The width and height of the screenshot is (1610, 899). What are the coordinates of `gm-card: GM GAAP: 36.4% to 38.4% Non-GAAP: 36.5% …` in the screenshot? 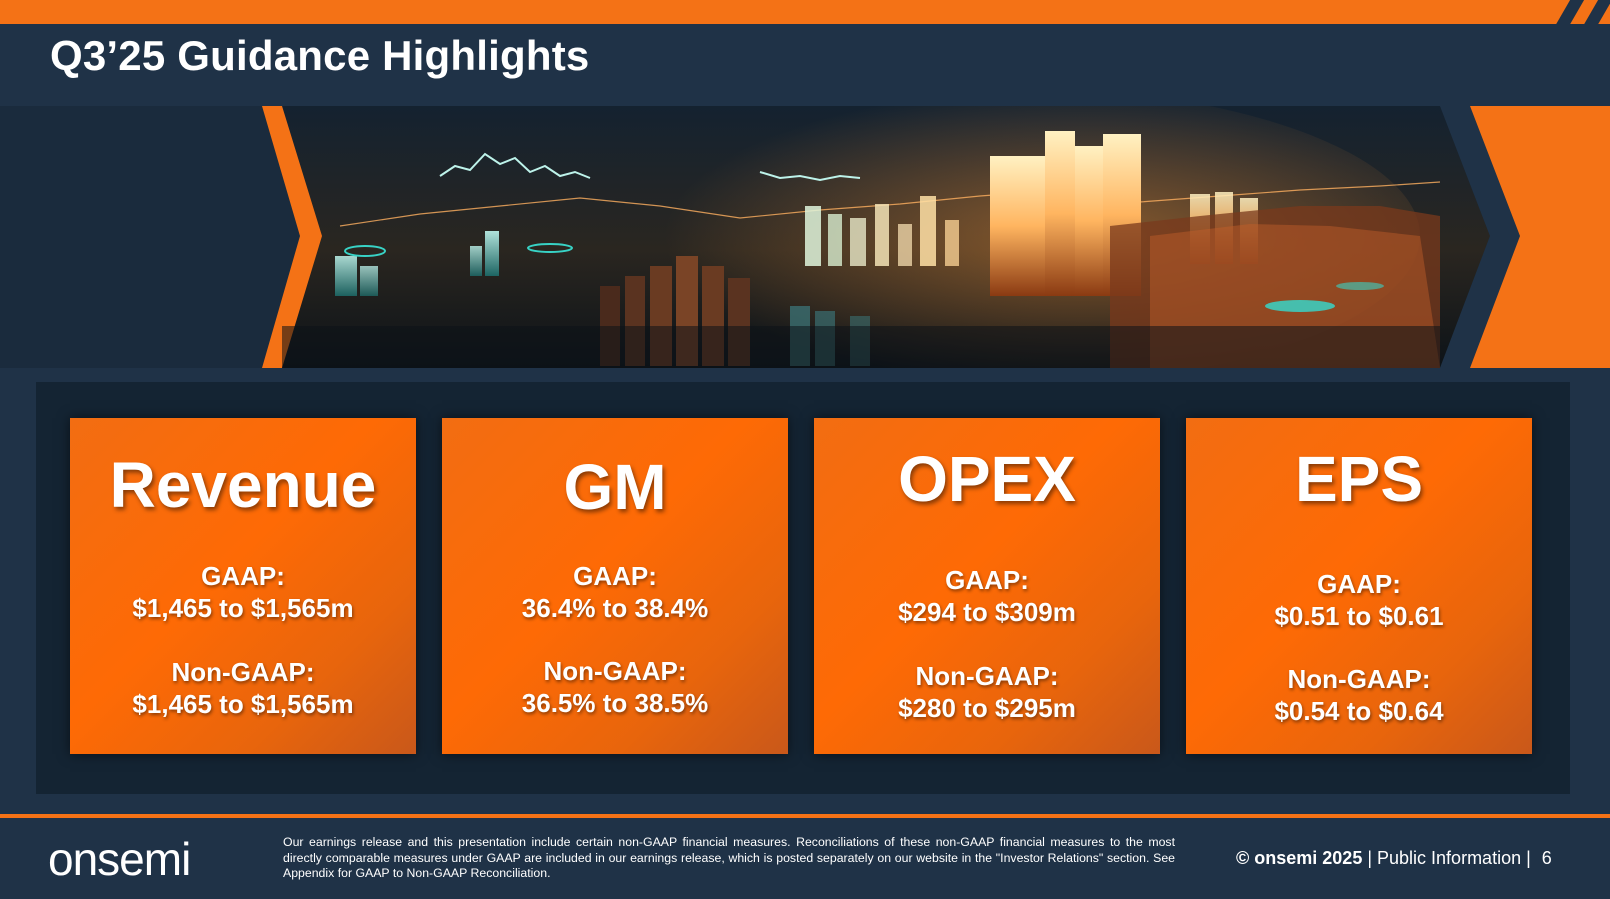 It's located at (615, 586).